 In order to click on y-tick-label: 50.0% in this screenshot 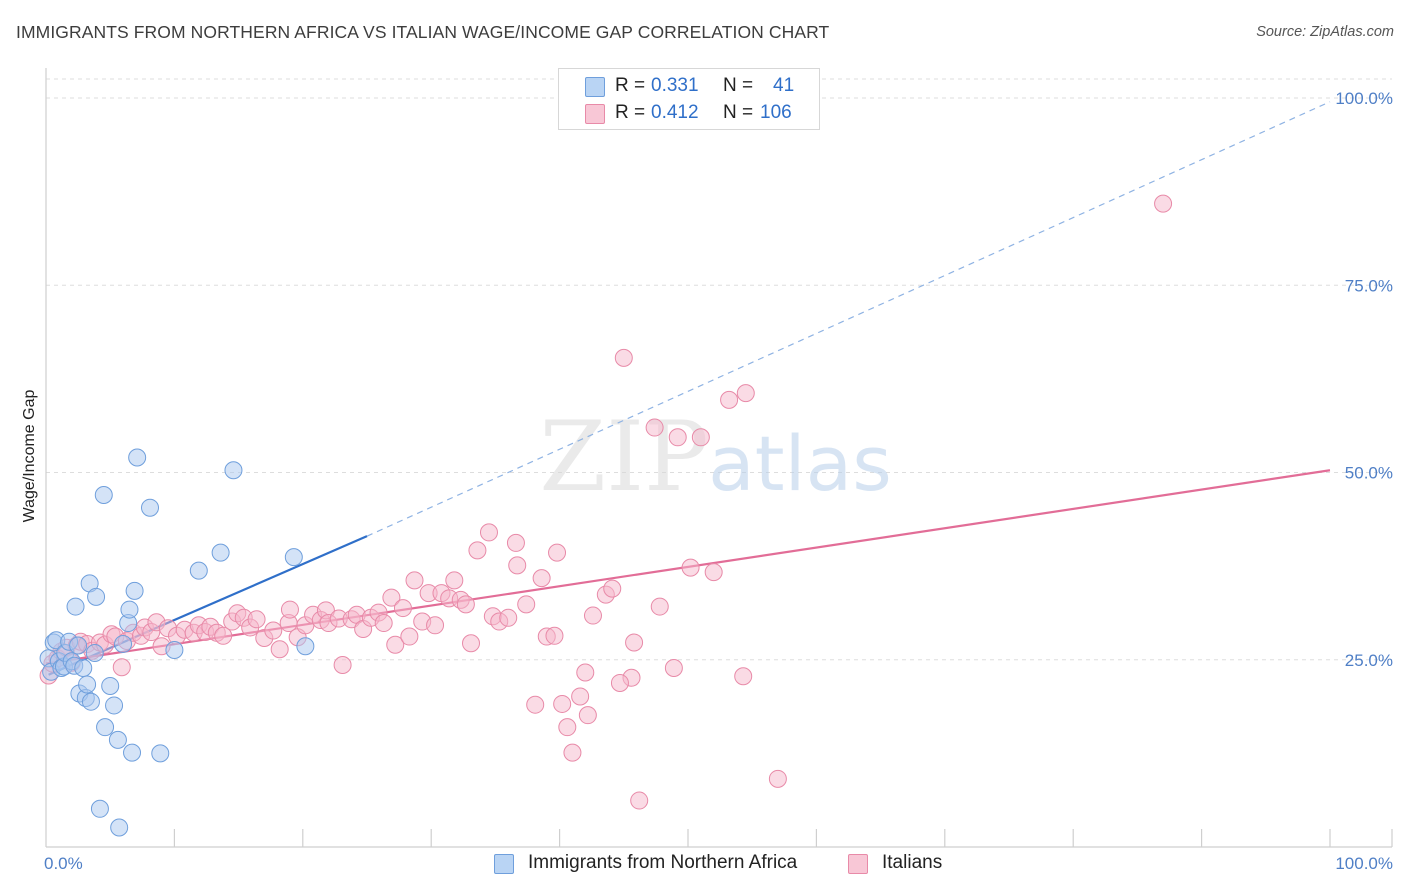, I will do `click(1369, 473)`.